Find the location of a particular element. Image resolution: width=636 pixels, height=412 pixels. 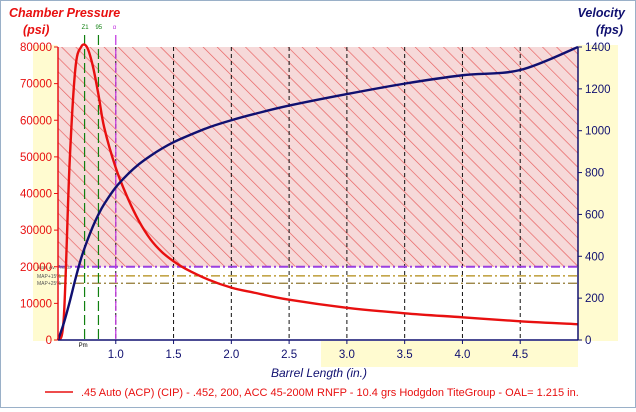

marker-label-0: Z1 is located at coordinates (86, 28).